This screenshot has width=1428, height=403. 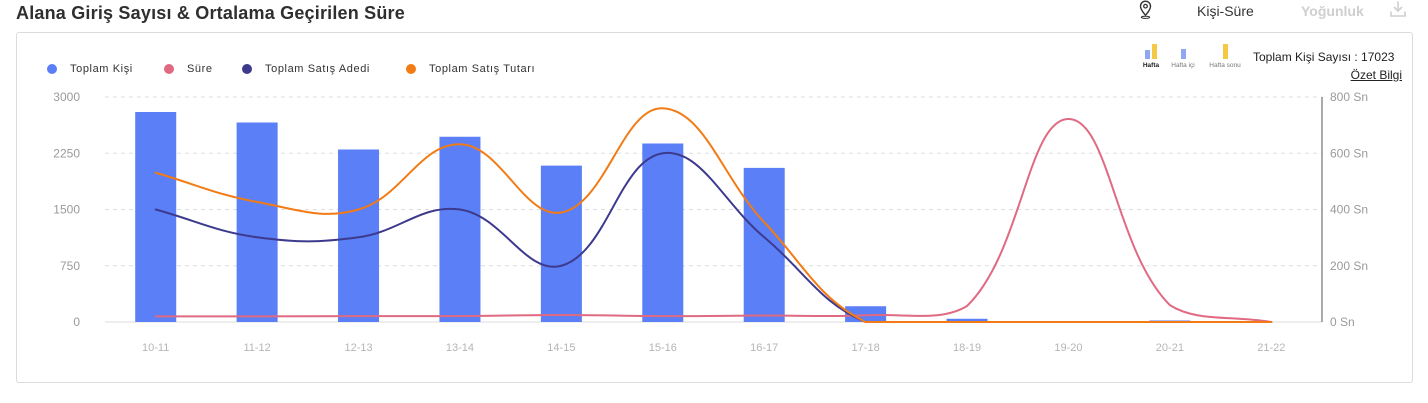 What do you see at coordinates (1225, 11) in the screenshot?
I see `tab-kisi-sure: Kişi-Süre` at bounding box center [1225, 11].